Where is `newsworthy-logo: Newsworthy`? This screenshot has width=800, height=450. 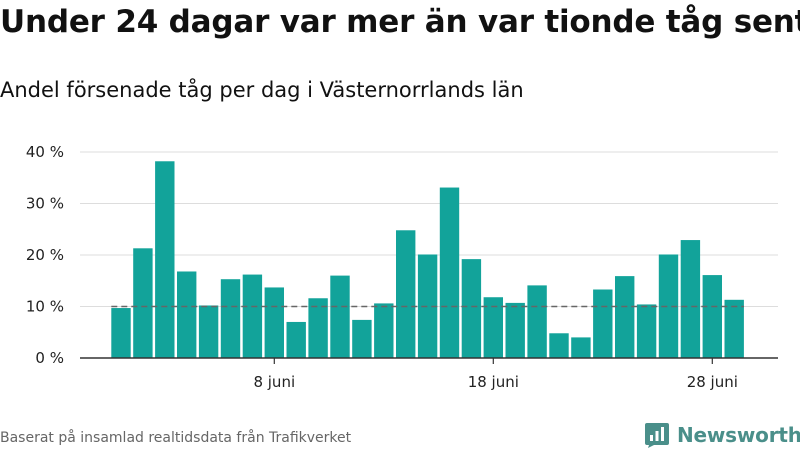 newsworthy-logo: Newsworthy is located at coordinates (722, 435).